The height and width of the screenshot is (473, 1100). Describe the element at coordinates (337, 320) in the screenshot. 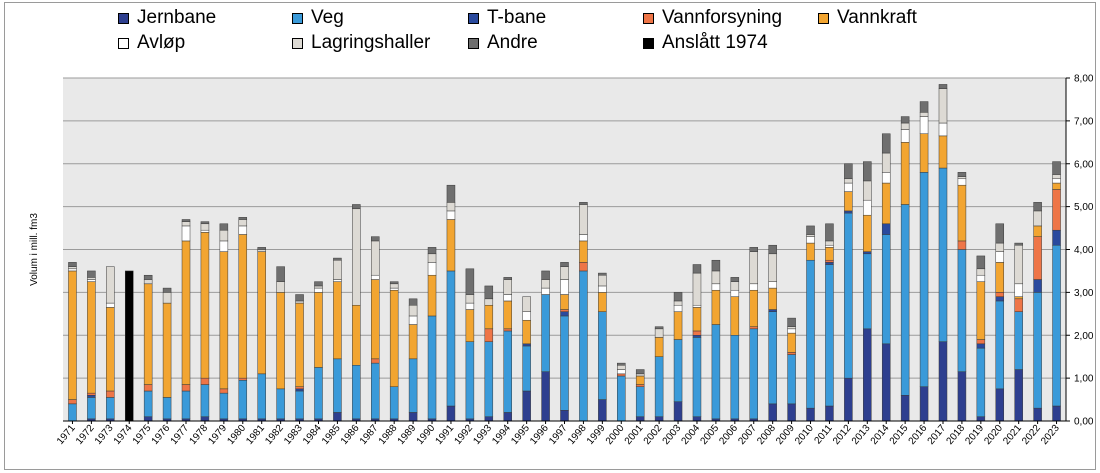

I see `bar-segment-vannkraft-1985` at that location.